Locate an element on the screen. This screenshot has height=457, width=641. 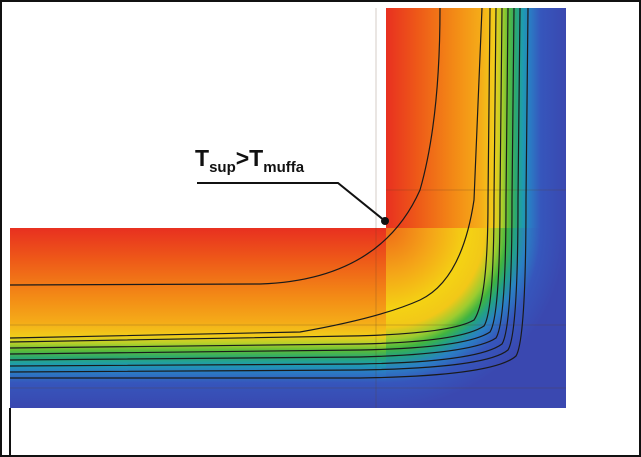
callout-leader is located at coordinates (291, 202).